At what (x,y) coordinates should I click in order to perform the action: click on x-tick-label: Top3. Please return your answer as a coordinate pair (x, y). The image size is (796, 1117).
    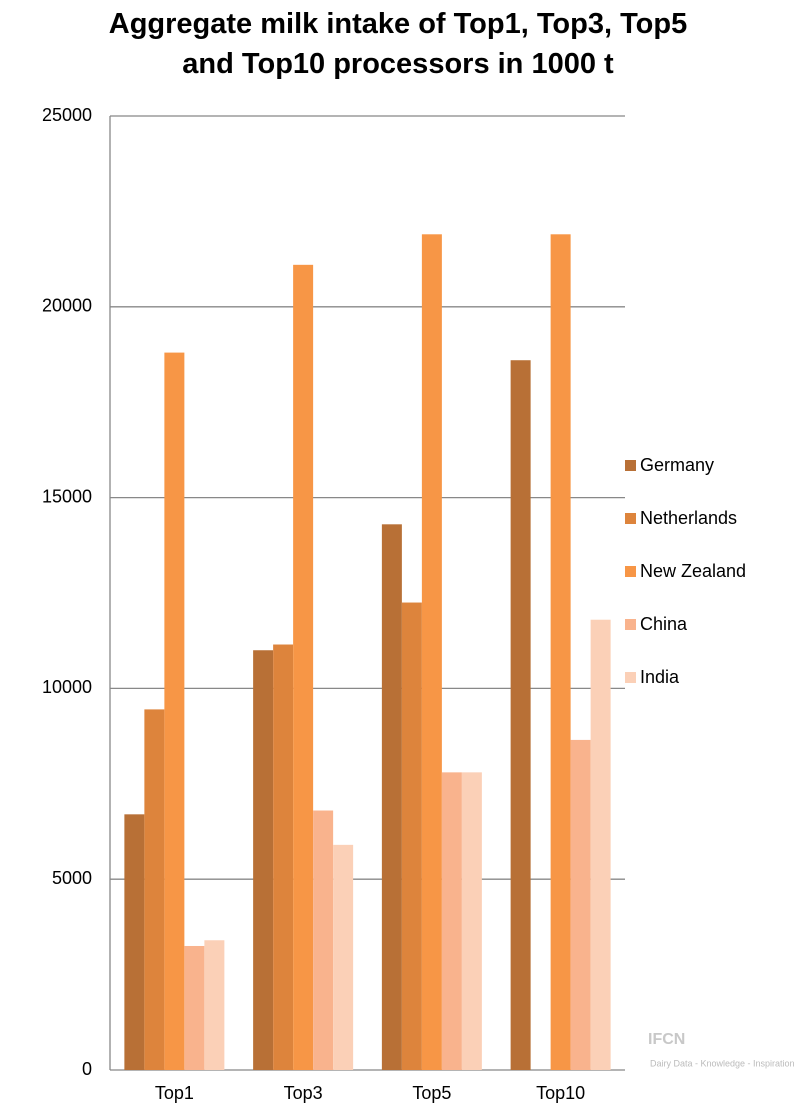
    Looking at the image, I should click on (303, 1093).